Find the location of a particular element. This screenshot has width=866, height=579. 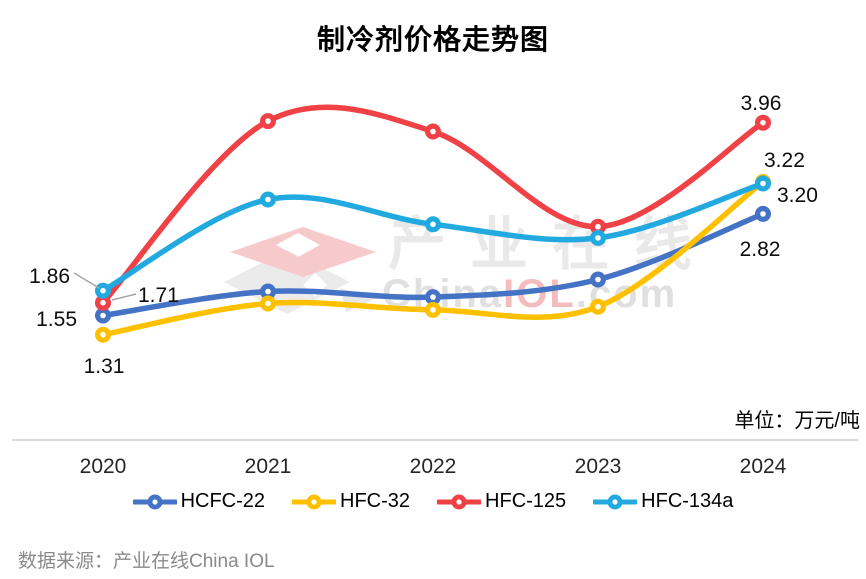

x-tick-2024: 2024 is located at coordinates (763, 466).